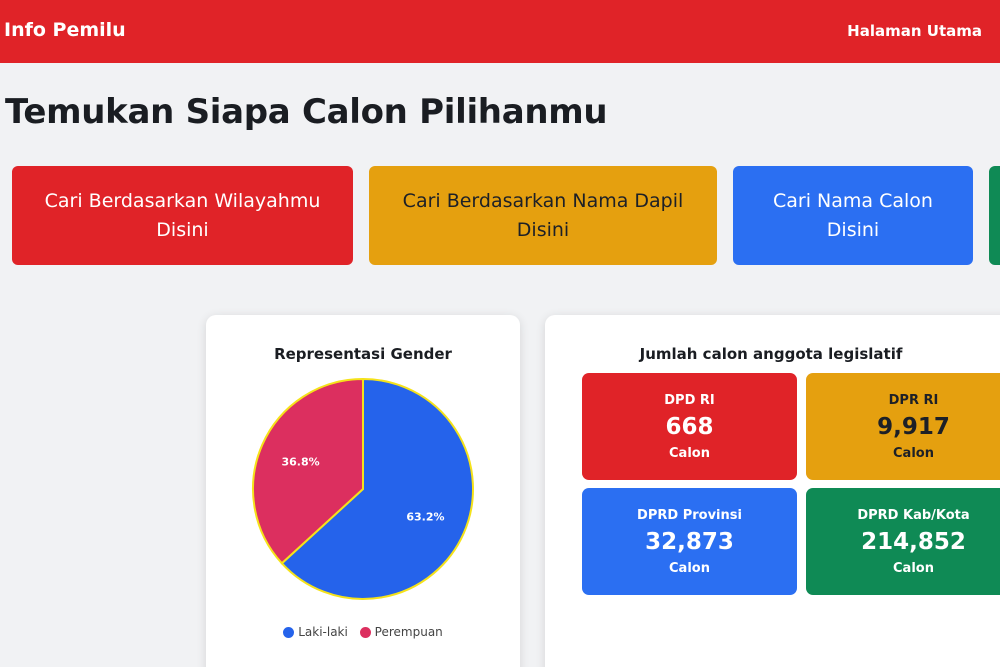 The width and height of the screenshot is (1000, 667). Describe the element at coordinates (543, 200) in the screenshot. I see `button-label-line1: Cari Berdasarkan Nama Dapil` at that location.